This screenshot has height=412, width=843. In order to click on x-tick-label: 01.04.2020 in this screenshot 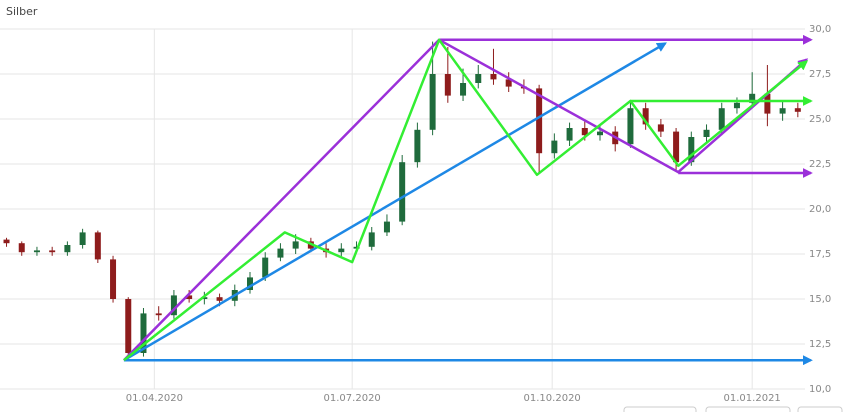, I will do `click(154, 398)`.